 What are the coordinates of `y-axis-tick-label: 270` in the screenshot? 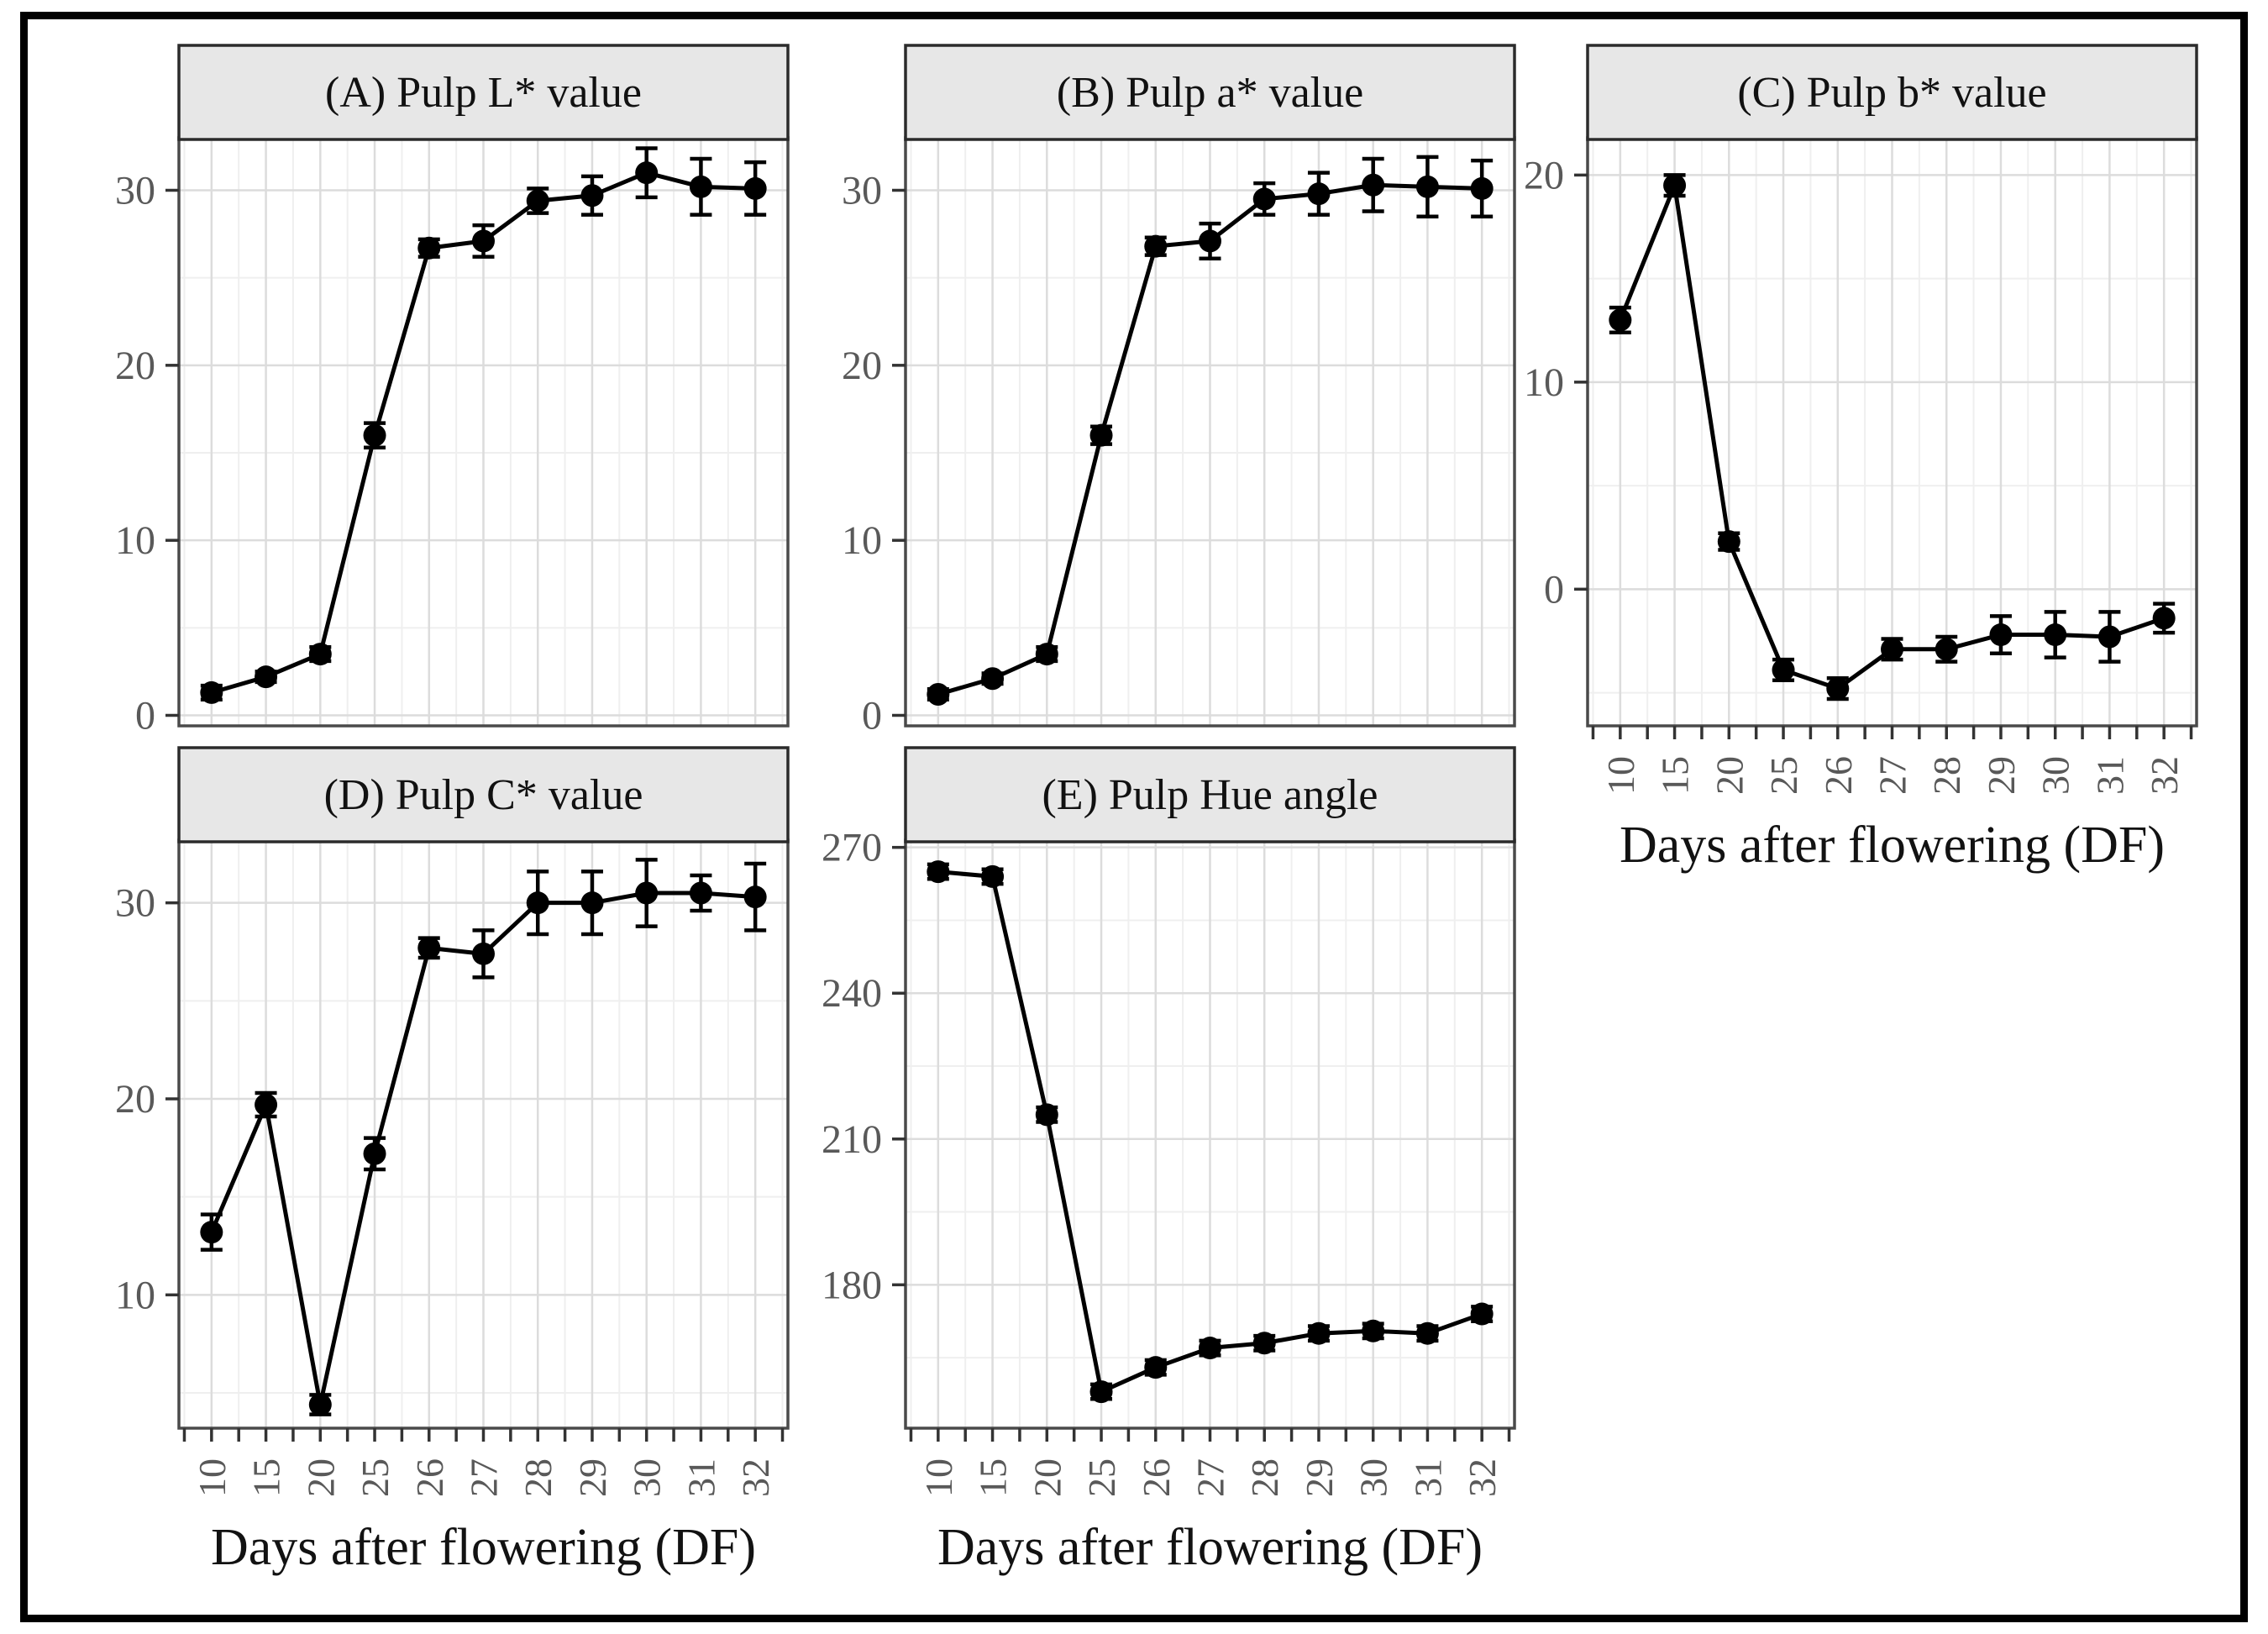 It's located at (852, 848).